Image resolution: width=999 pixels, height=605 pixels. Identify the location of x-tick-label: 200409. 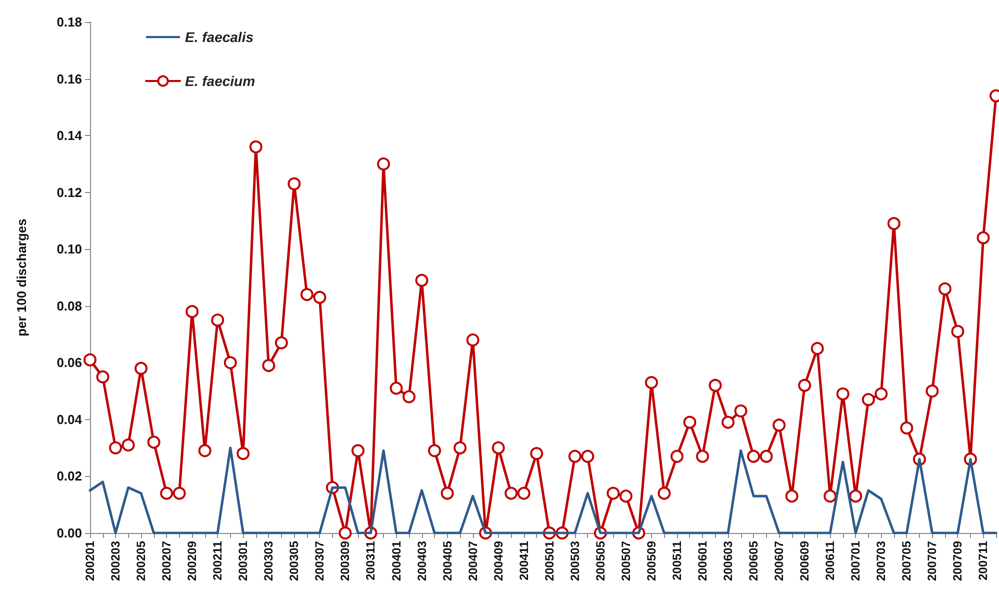
(498, 561).